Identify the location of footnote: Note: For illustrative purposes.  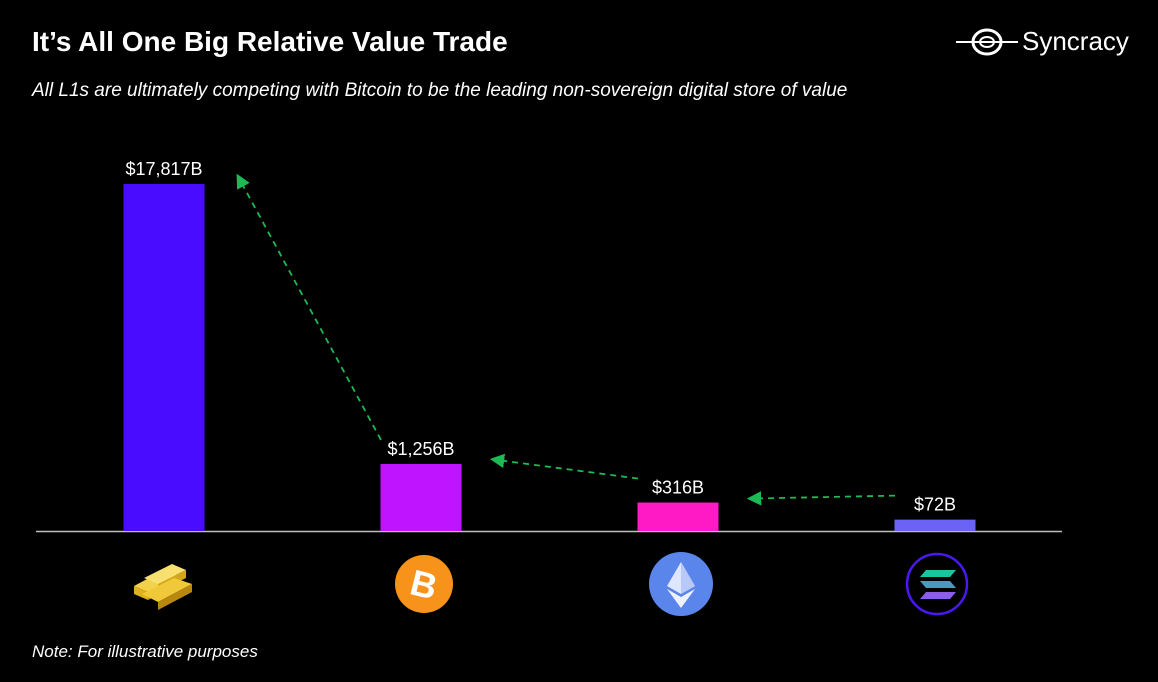
(145, 651).